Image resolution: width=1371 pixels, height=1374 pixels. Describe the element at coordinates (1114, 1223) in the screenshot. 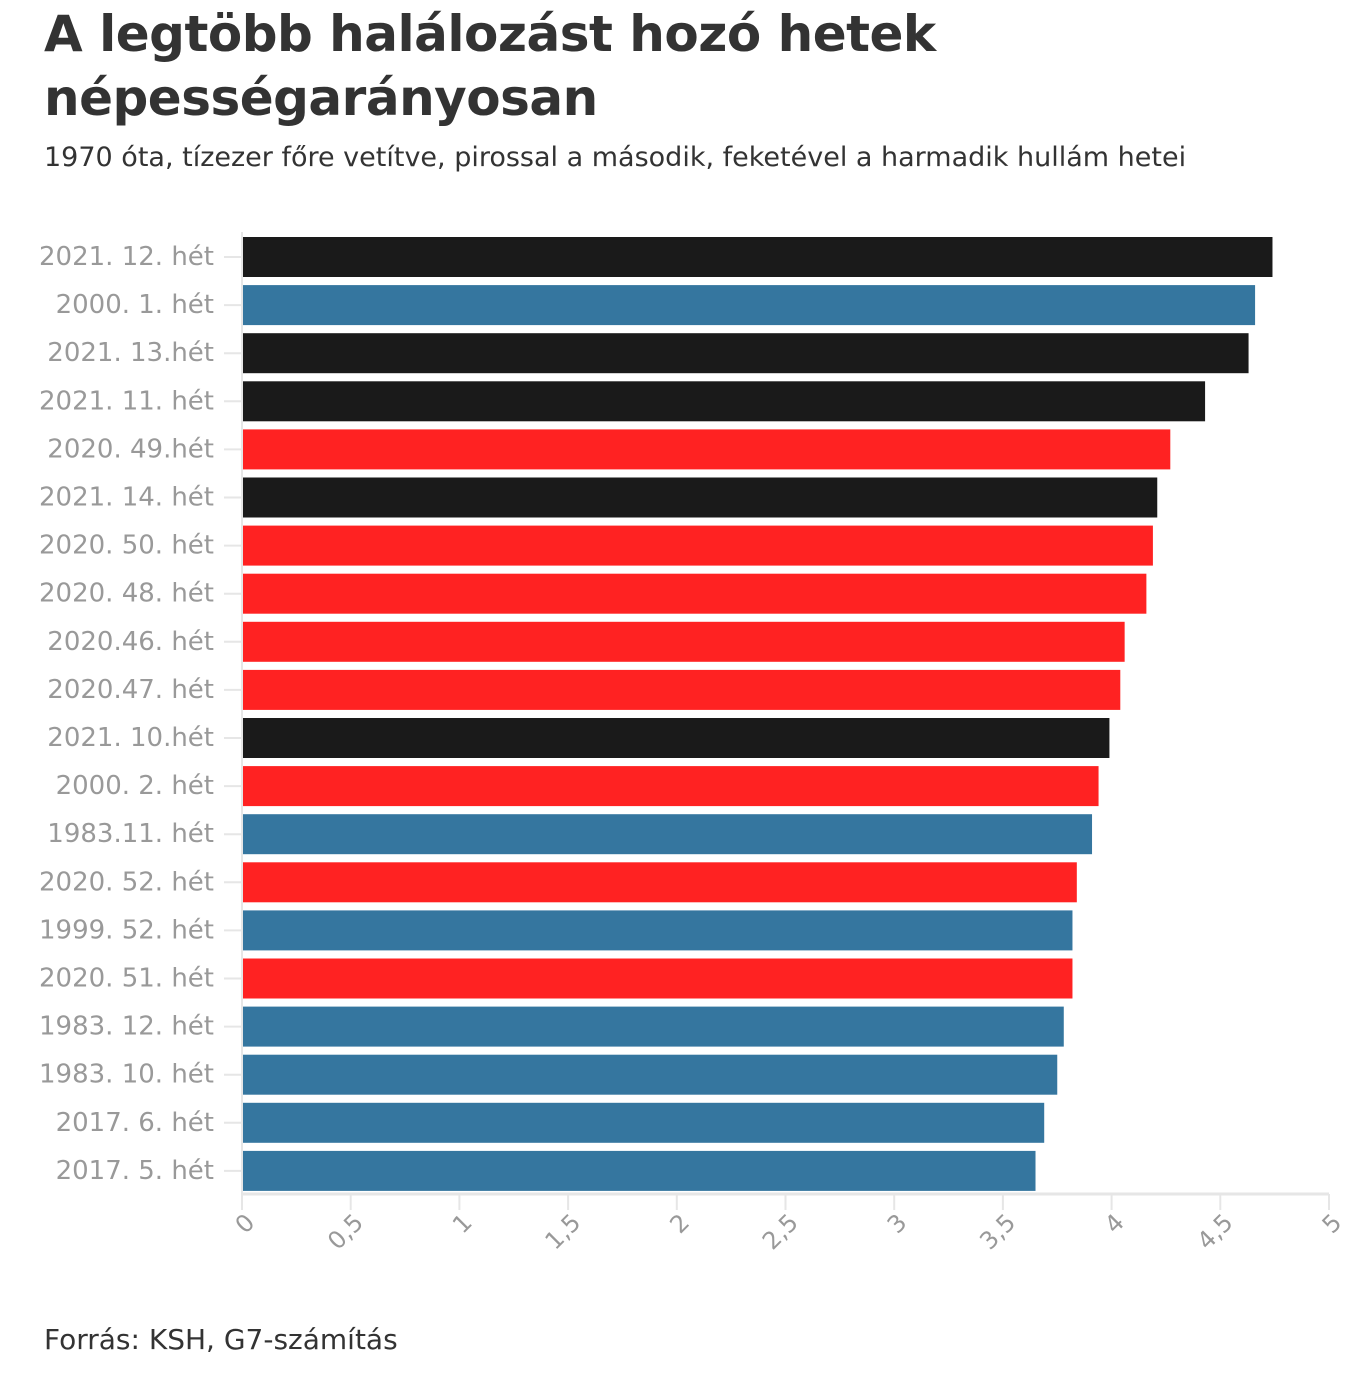

I see `x-tick-label: 4` at that location.